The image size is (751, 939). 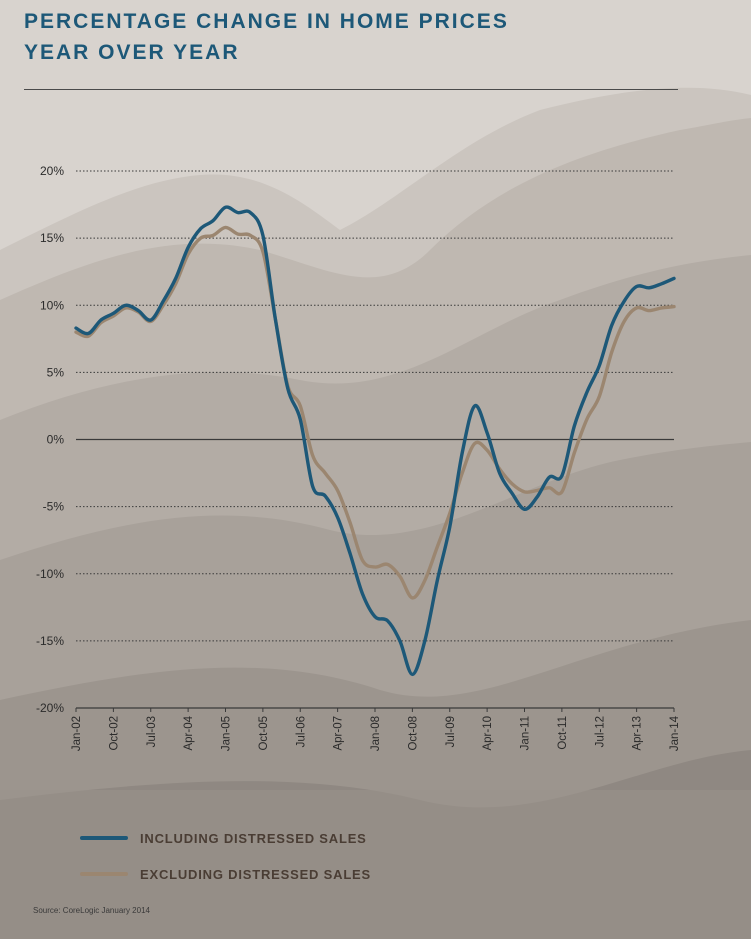 I want to click on x-tick-label: Jan-11, so click(x=526, y=733).